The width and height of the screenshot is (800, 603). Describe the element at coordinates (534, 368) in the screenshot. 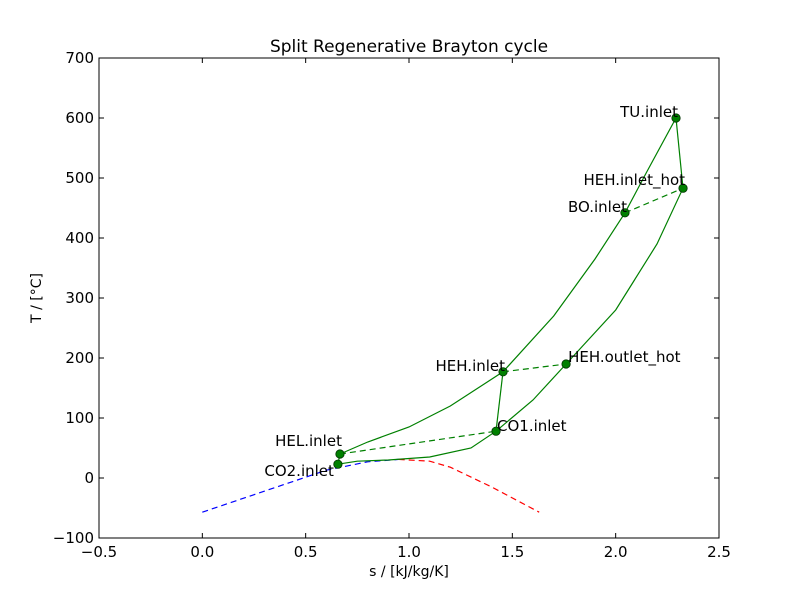

I see `series-heh-link` at that location.